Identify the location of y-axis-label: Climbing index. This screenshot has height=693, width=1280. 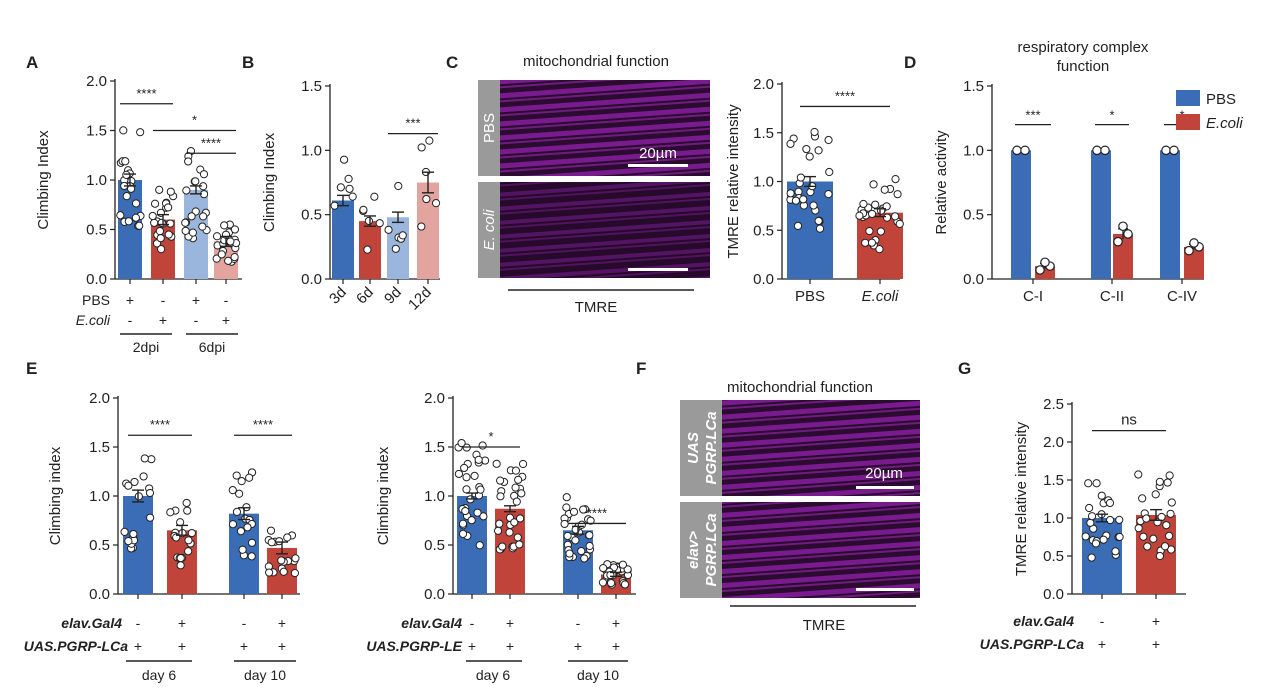
(383, 495).